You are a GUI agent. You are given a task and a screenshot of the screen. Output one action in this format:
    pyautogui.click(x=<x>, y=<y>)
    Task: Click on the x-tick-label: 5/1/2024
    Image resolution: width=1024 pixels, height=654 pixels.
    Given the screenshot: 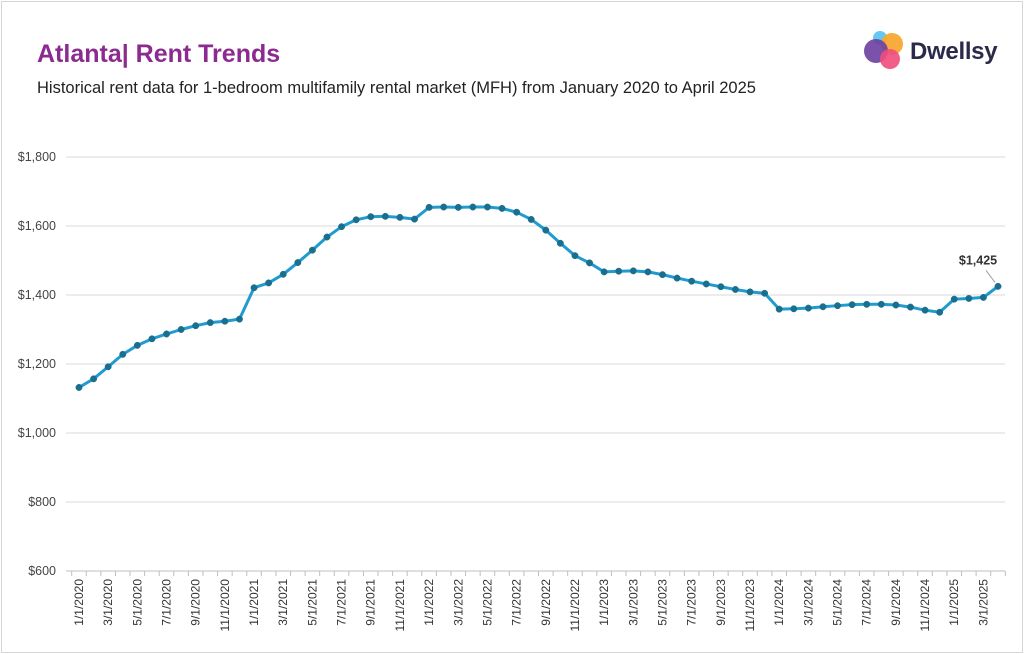 What is the action you would take?
    pyautogui.click(x=838, y=602)
    